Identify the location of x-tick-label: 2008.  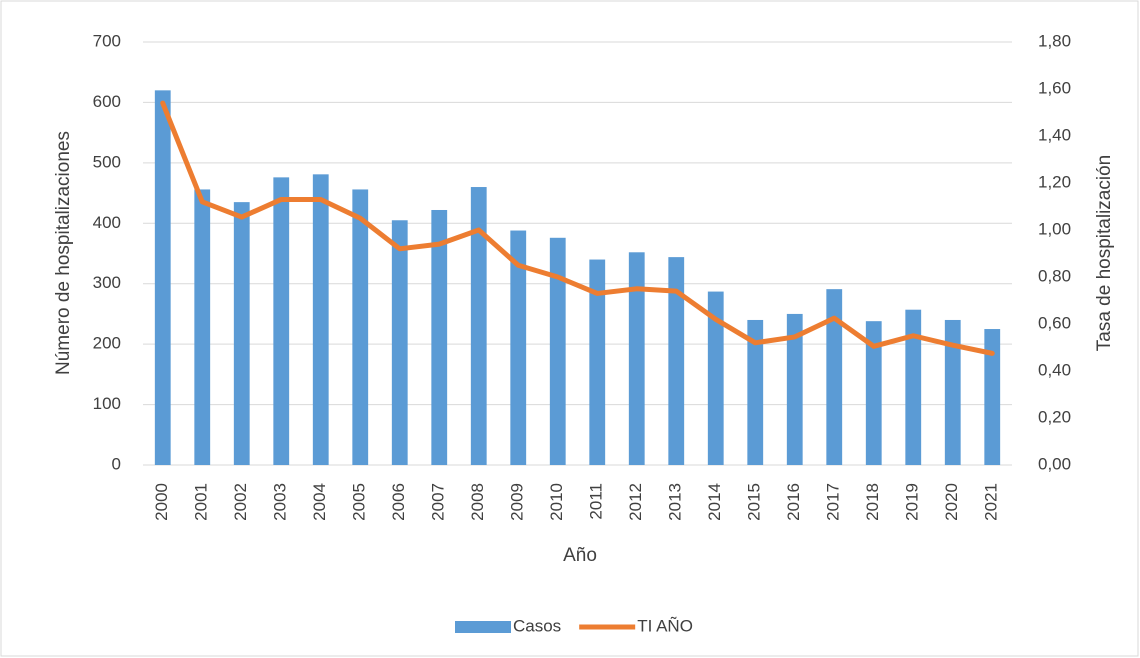
(477, 502).